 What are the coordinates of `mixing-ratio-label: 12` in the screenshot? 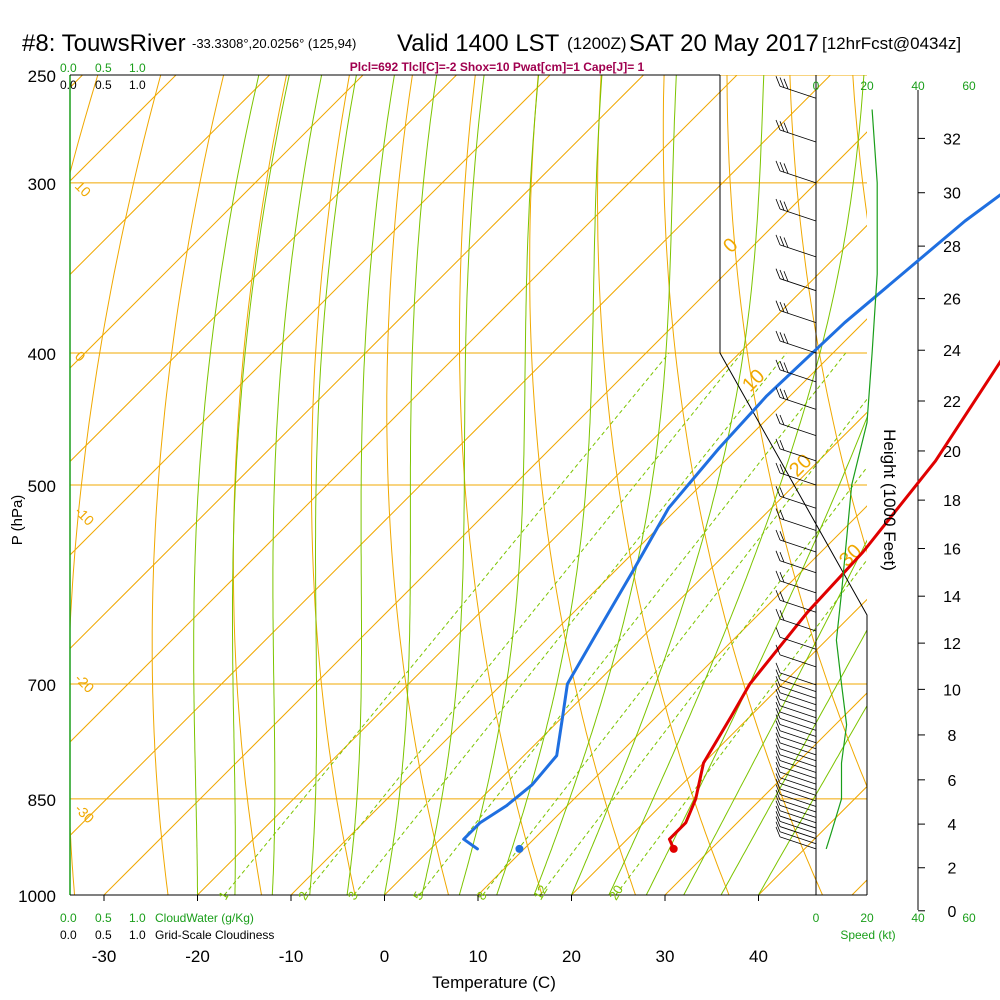 It's located at (540, 893).